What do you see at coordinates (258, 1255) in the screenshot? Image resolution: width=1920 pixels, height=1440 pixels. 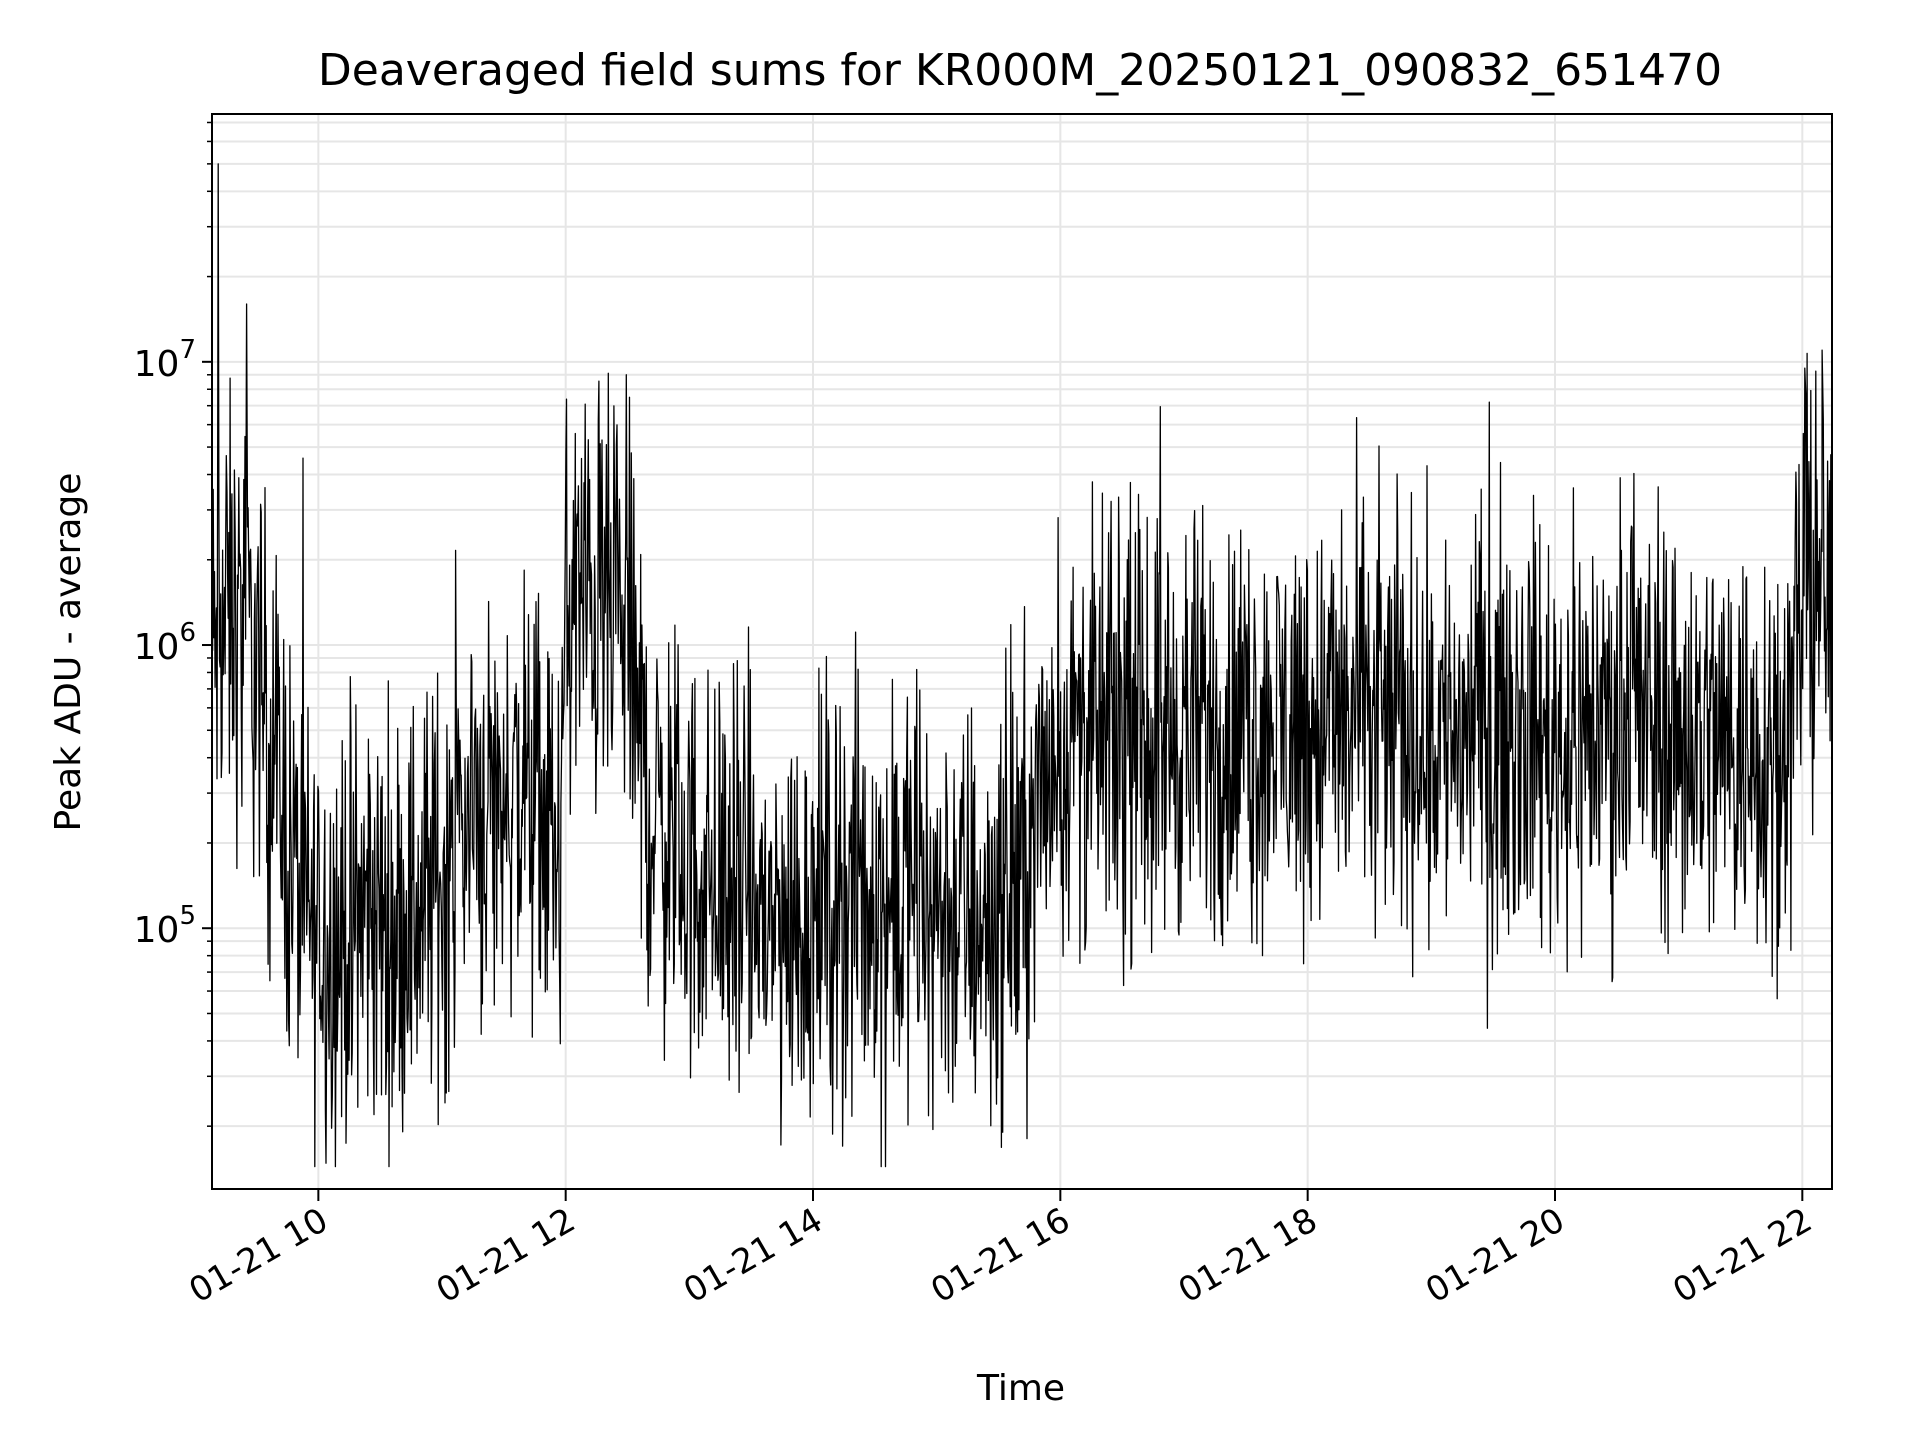 I see `x-tick-label: 01-21 10` at bounding box center [258, 1255].